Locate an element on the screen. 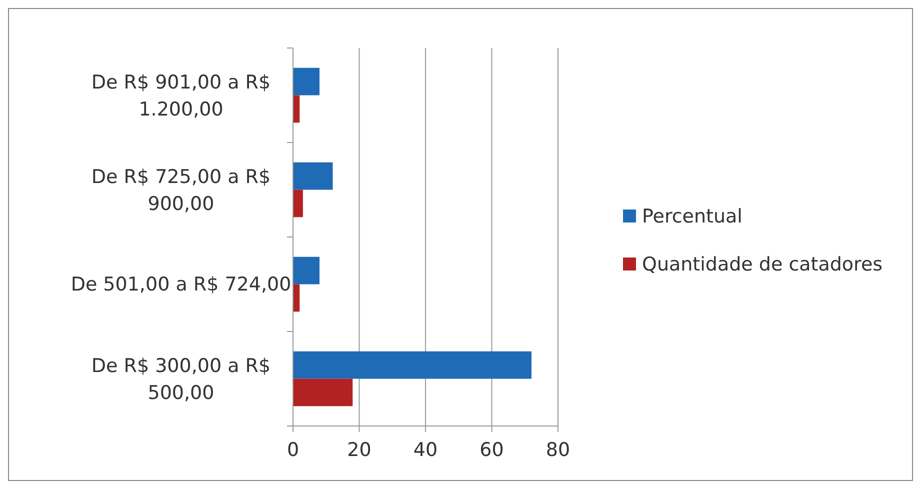 The image size is (921, 489). legend-label: Percentual is located at coordinates (692, 217).